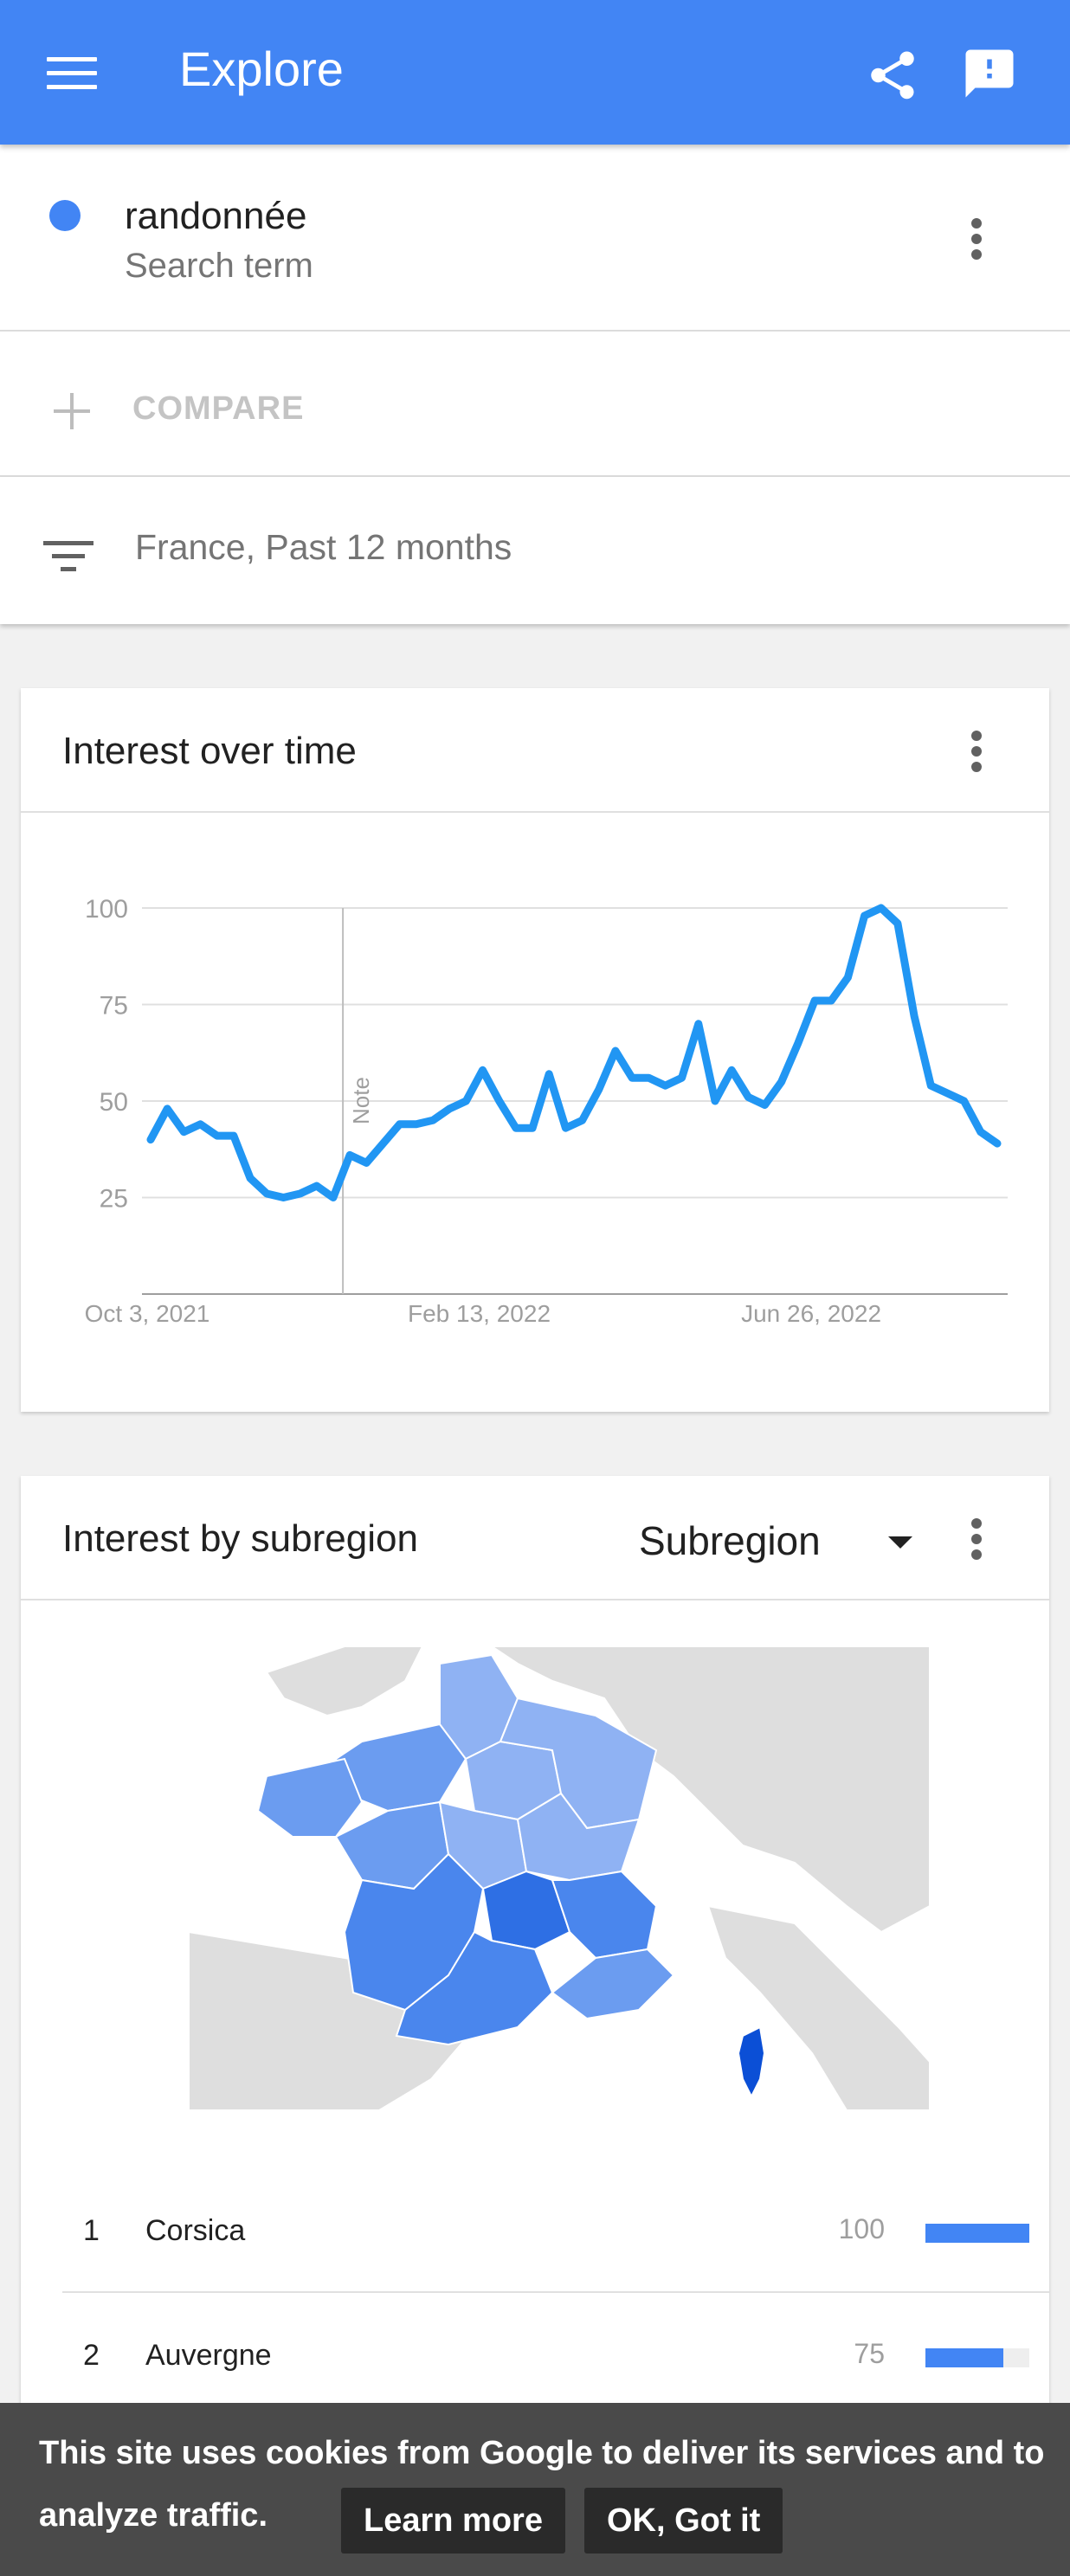 Image resolution: width=1070 pixels, height=2576 pixels. What do you see at coordinates (114, 1199) in the screenshot?
I see `y-tick-label: 25` at bounding box center [114, 1199].